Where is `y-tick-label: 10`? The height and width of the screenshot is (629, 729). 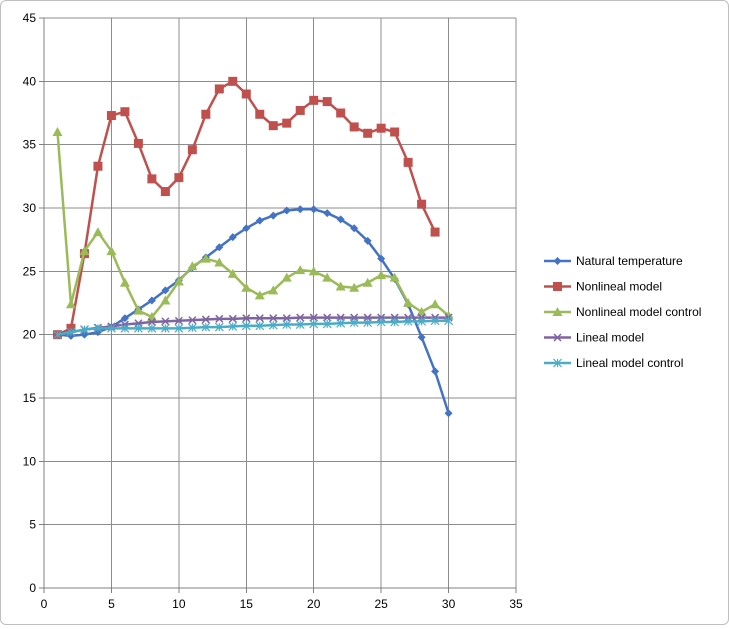
y-tick-label: 10 is located at coordinates (30, 461).